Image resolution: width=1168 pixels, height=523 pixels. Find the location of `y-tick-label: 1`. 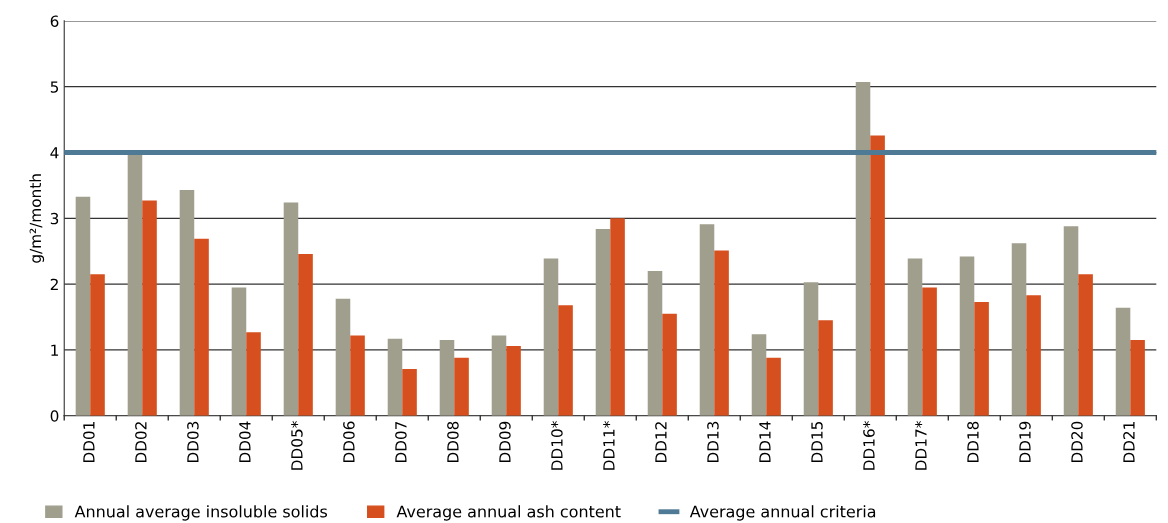

y-tick-label: 1 is located at coordinates (54, 350).